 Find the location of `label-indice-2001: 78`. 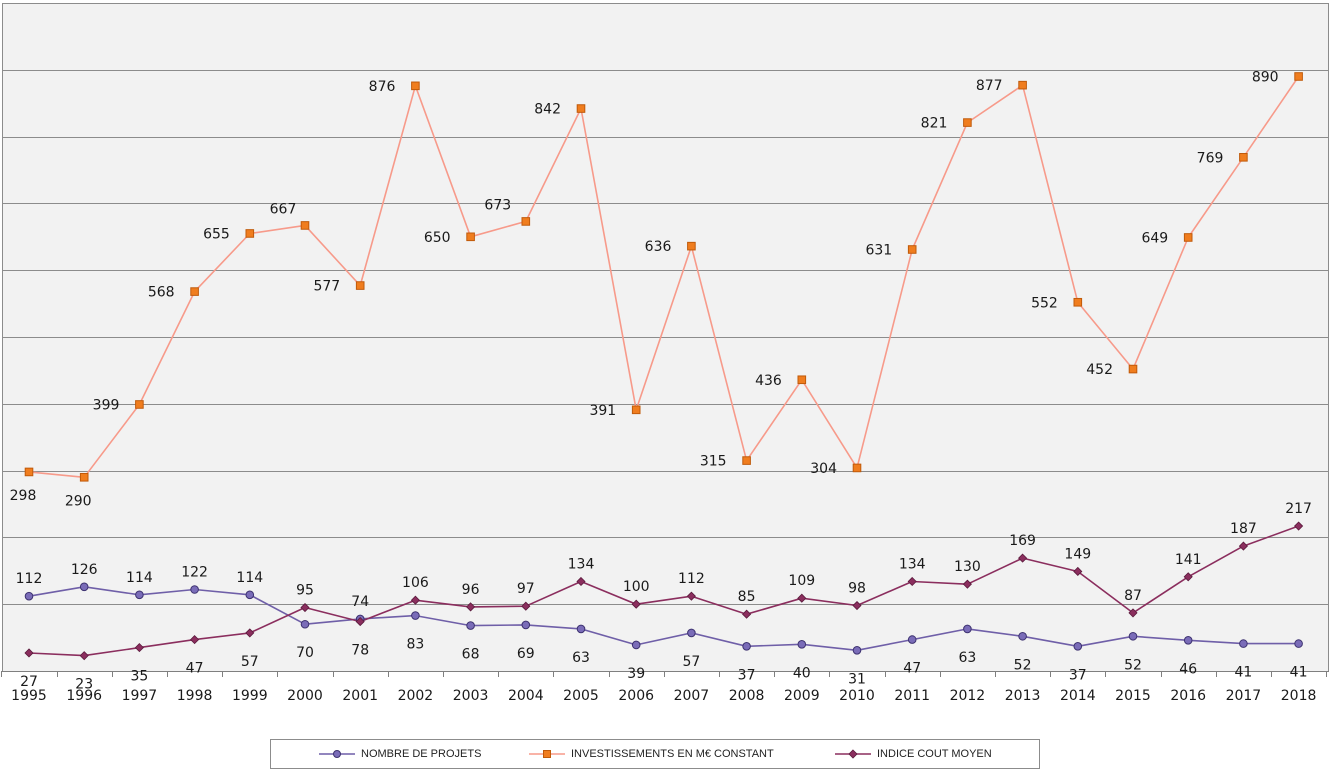

label-indice-2001: 78 is located at coordinates (360, 651).